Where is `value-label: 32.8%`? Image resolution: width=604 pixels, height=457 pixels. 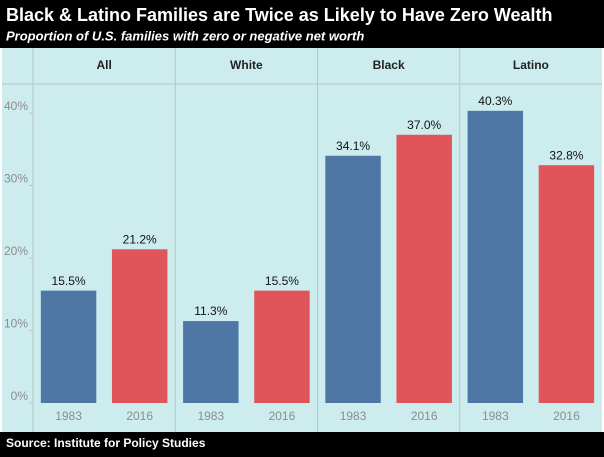
value-label: 32.8% is located at coordinates (566, 155).